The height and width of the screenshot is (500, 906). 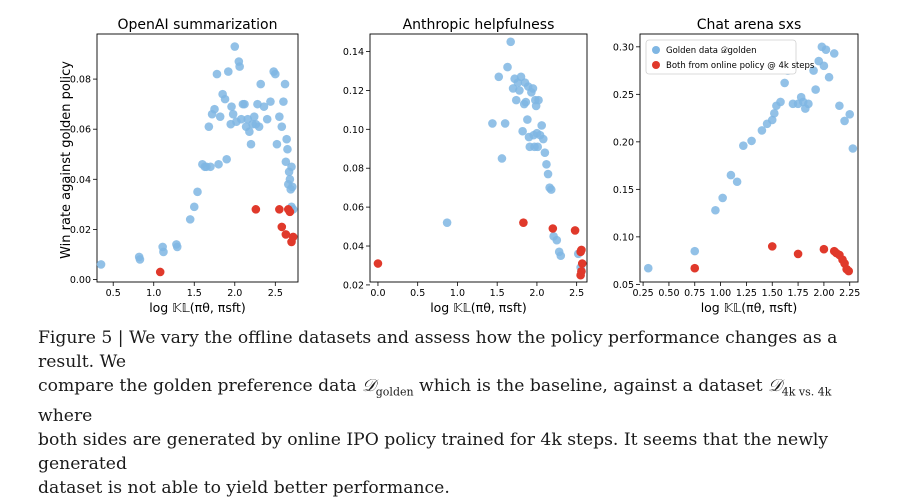 What do you see at coordinates (80, 280) in the screenshot?
I see `y-tick-label: 0.00` at bounding box center [80, 280].